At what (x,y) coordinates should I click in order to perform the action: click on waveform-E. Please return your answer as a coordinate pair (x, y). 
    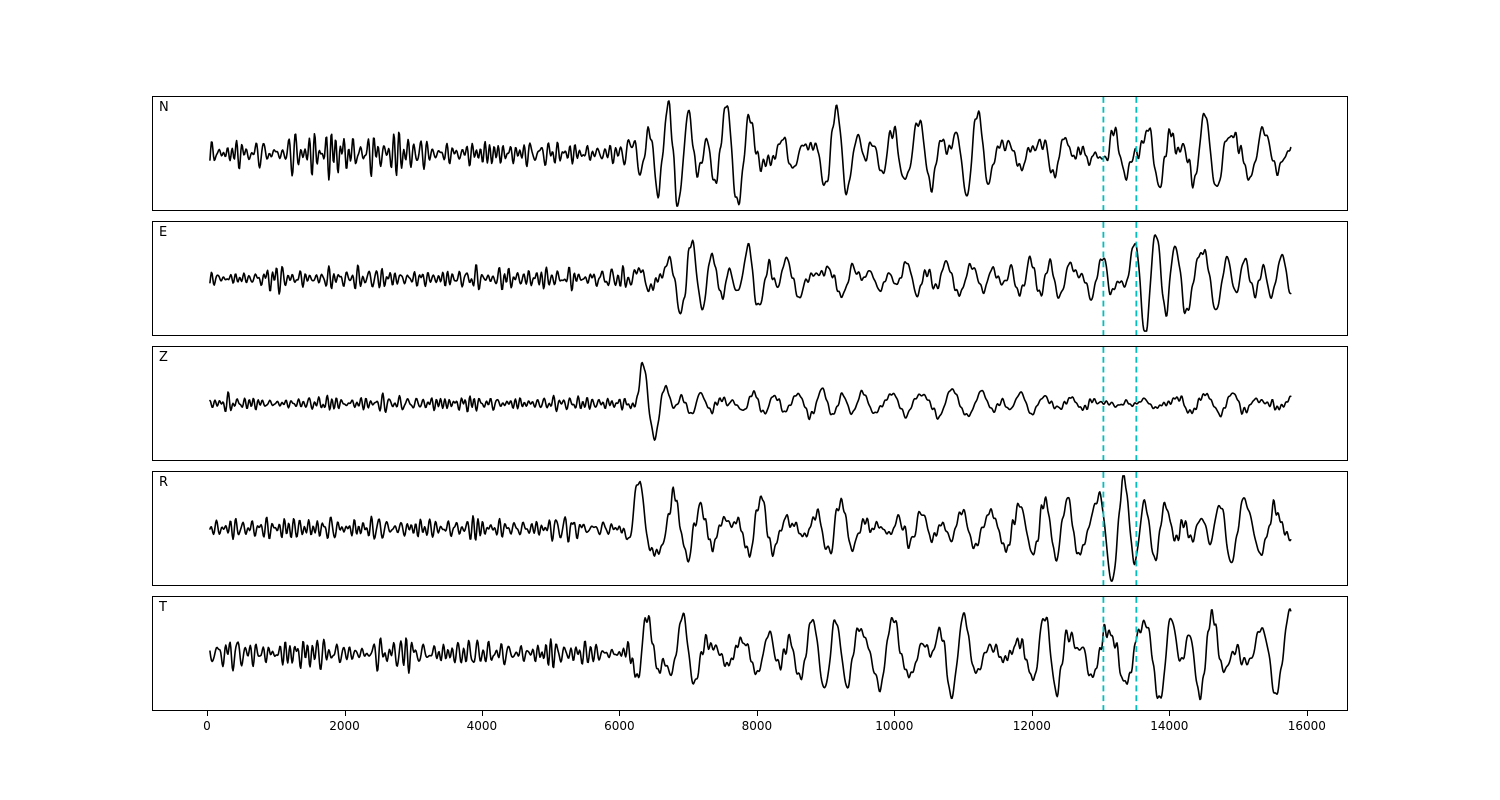
    Looking at the image, I should click on (750, 278).